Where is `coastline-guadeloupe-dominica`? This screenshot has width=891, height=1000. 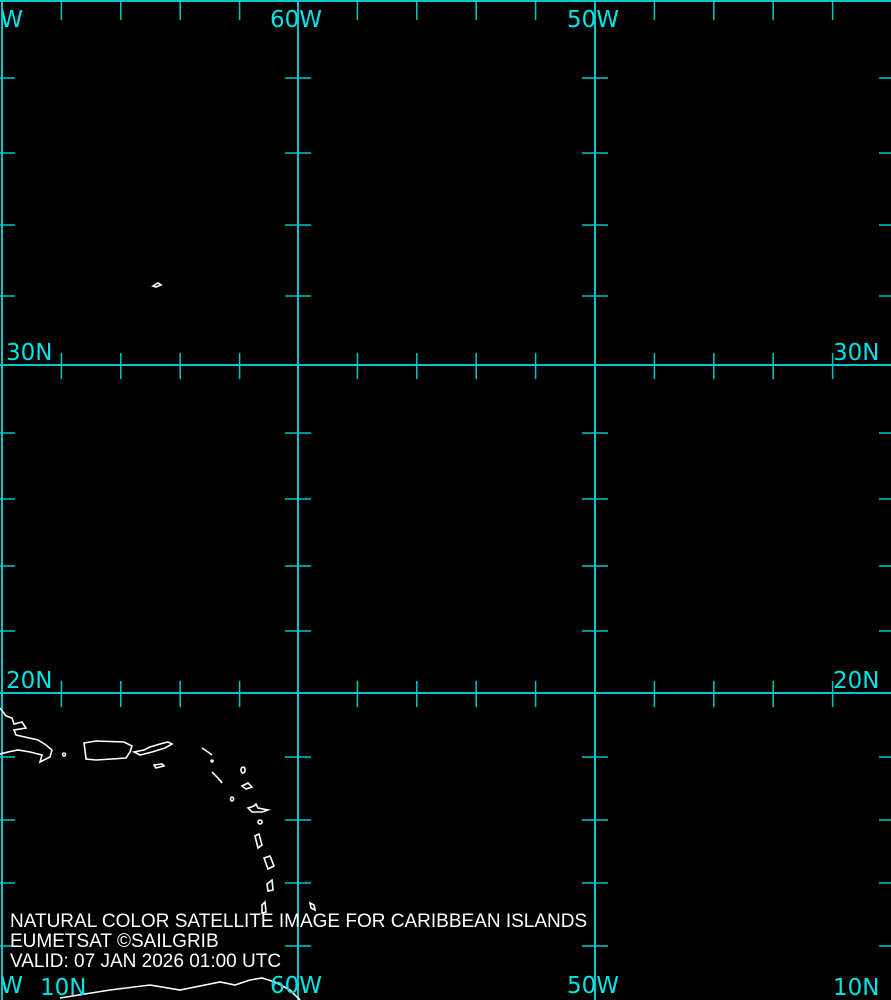
coastline-guadeloupe-dominica is located at coordinates (259, 826).